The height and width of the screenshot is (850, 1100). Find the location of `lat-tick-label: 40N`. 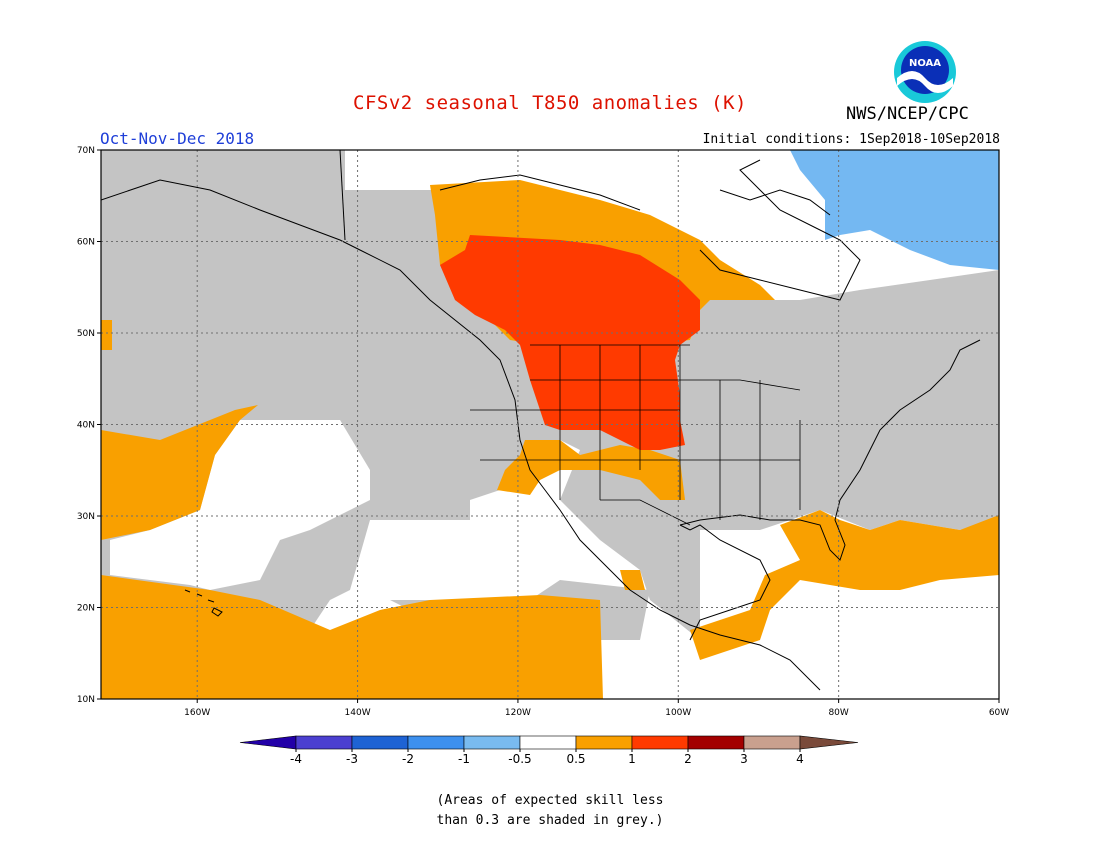

lat-tick-label: 40N is located at coordinates (86, 426).